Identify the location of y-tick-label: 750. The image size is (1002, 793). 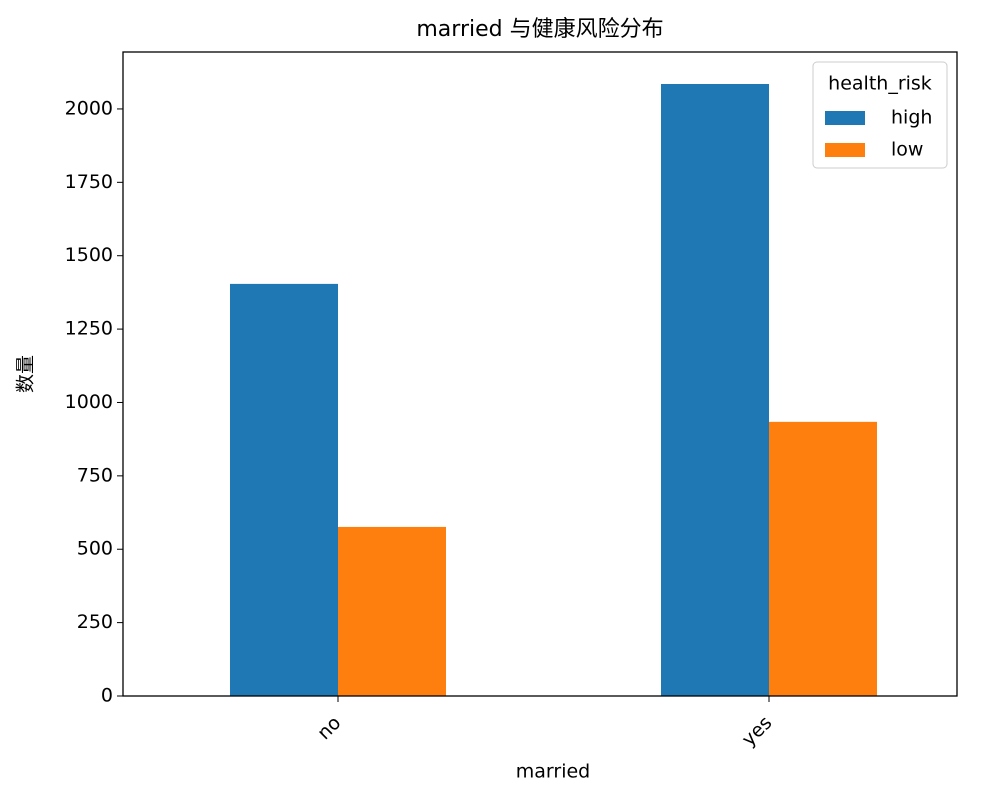
(95, 475).